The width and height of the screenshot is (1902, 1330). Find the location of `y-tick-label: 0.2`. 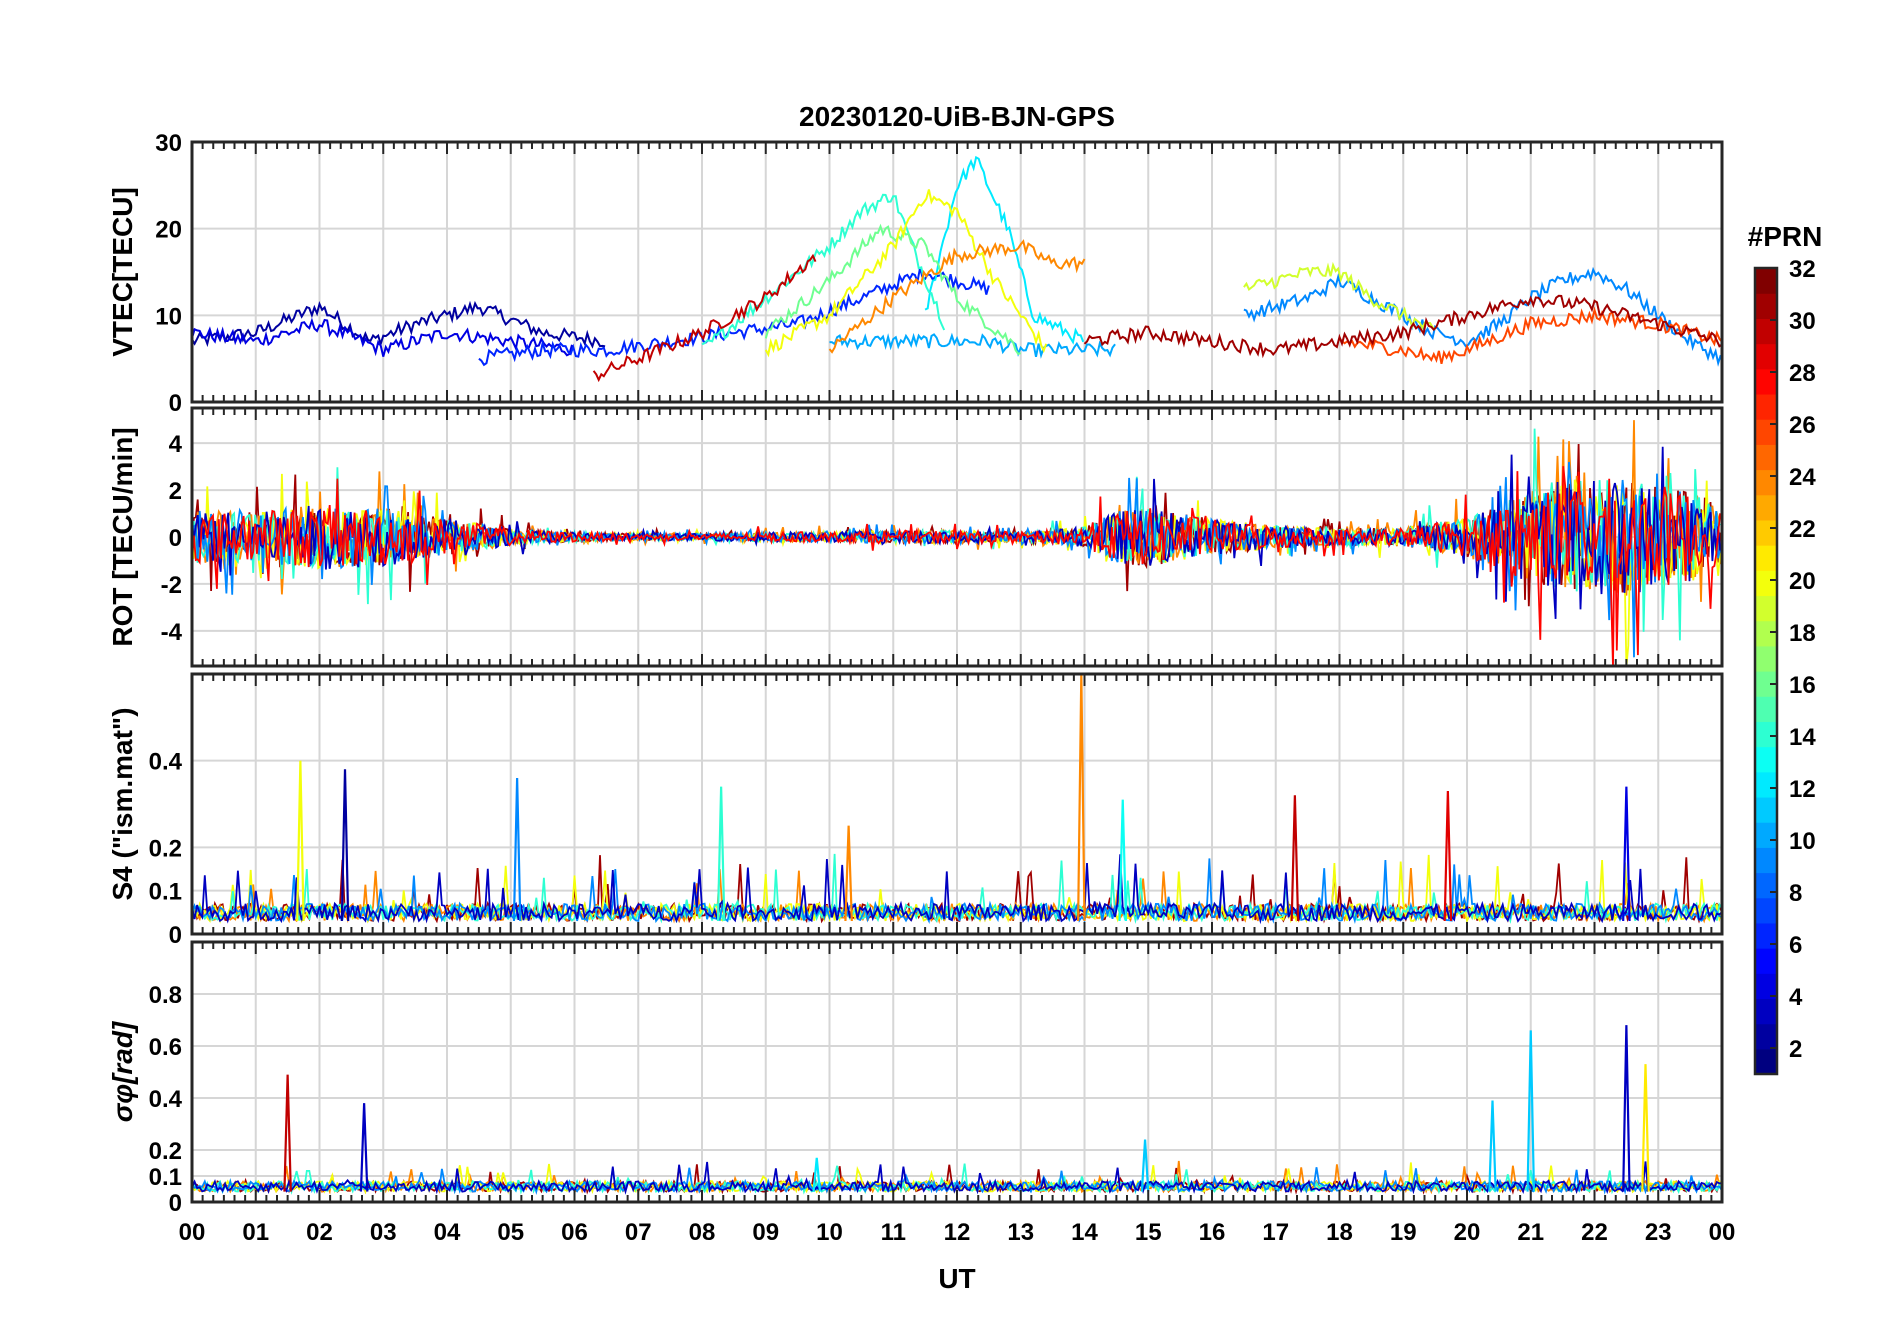

y-tick-label: 0.2 is located at coordinates (165, 1151).